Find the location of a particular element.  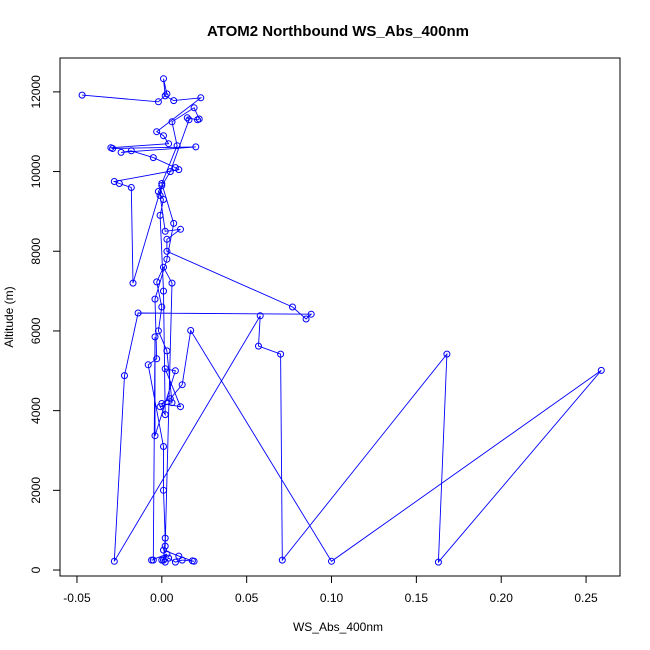

chart-title: ATOM2 Northbound WS_Abs_400nm is located at coordinates (338, 31).